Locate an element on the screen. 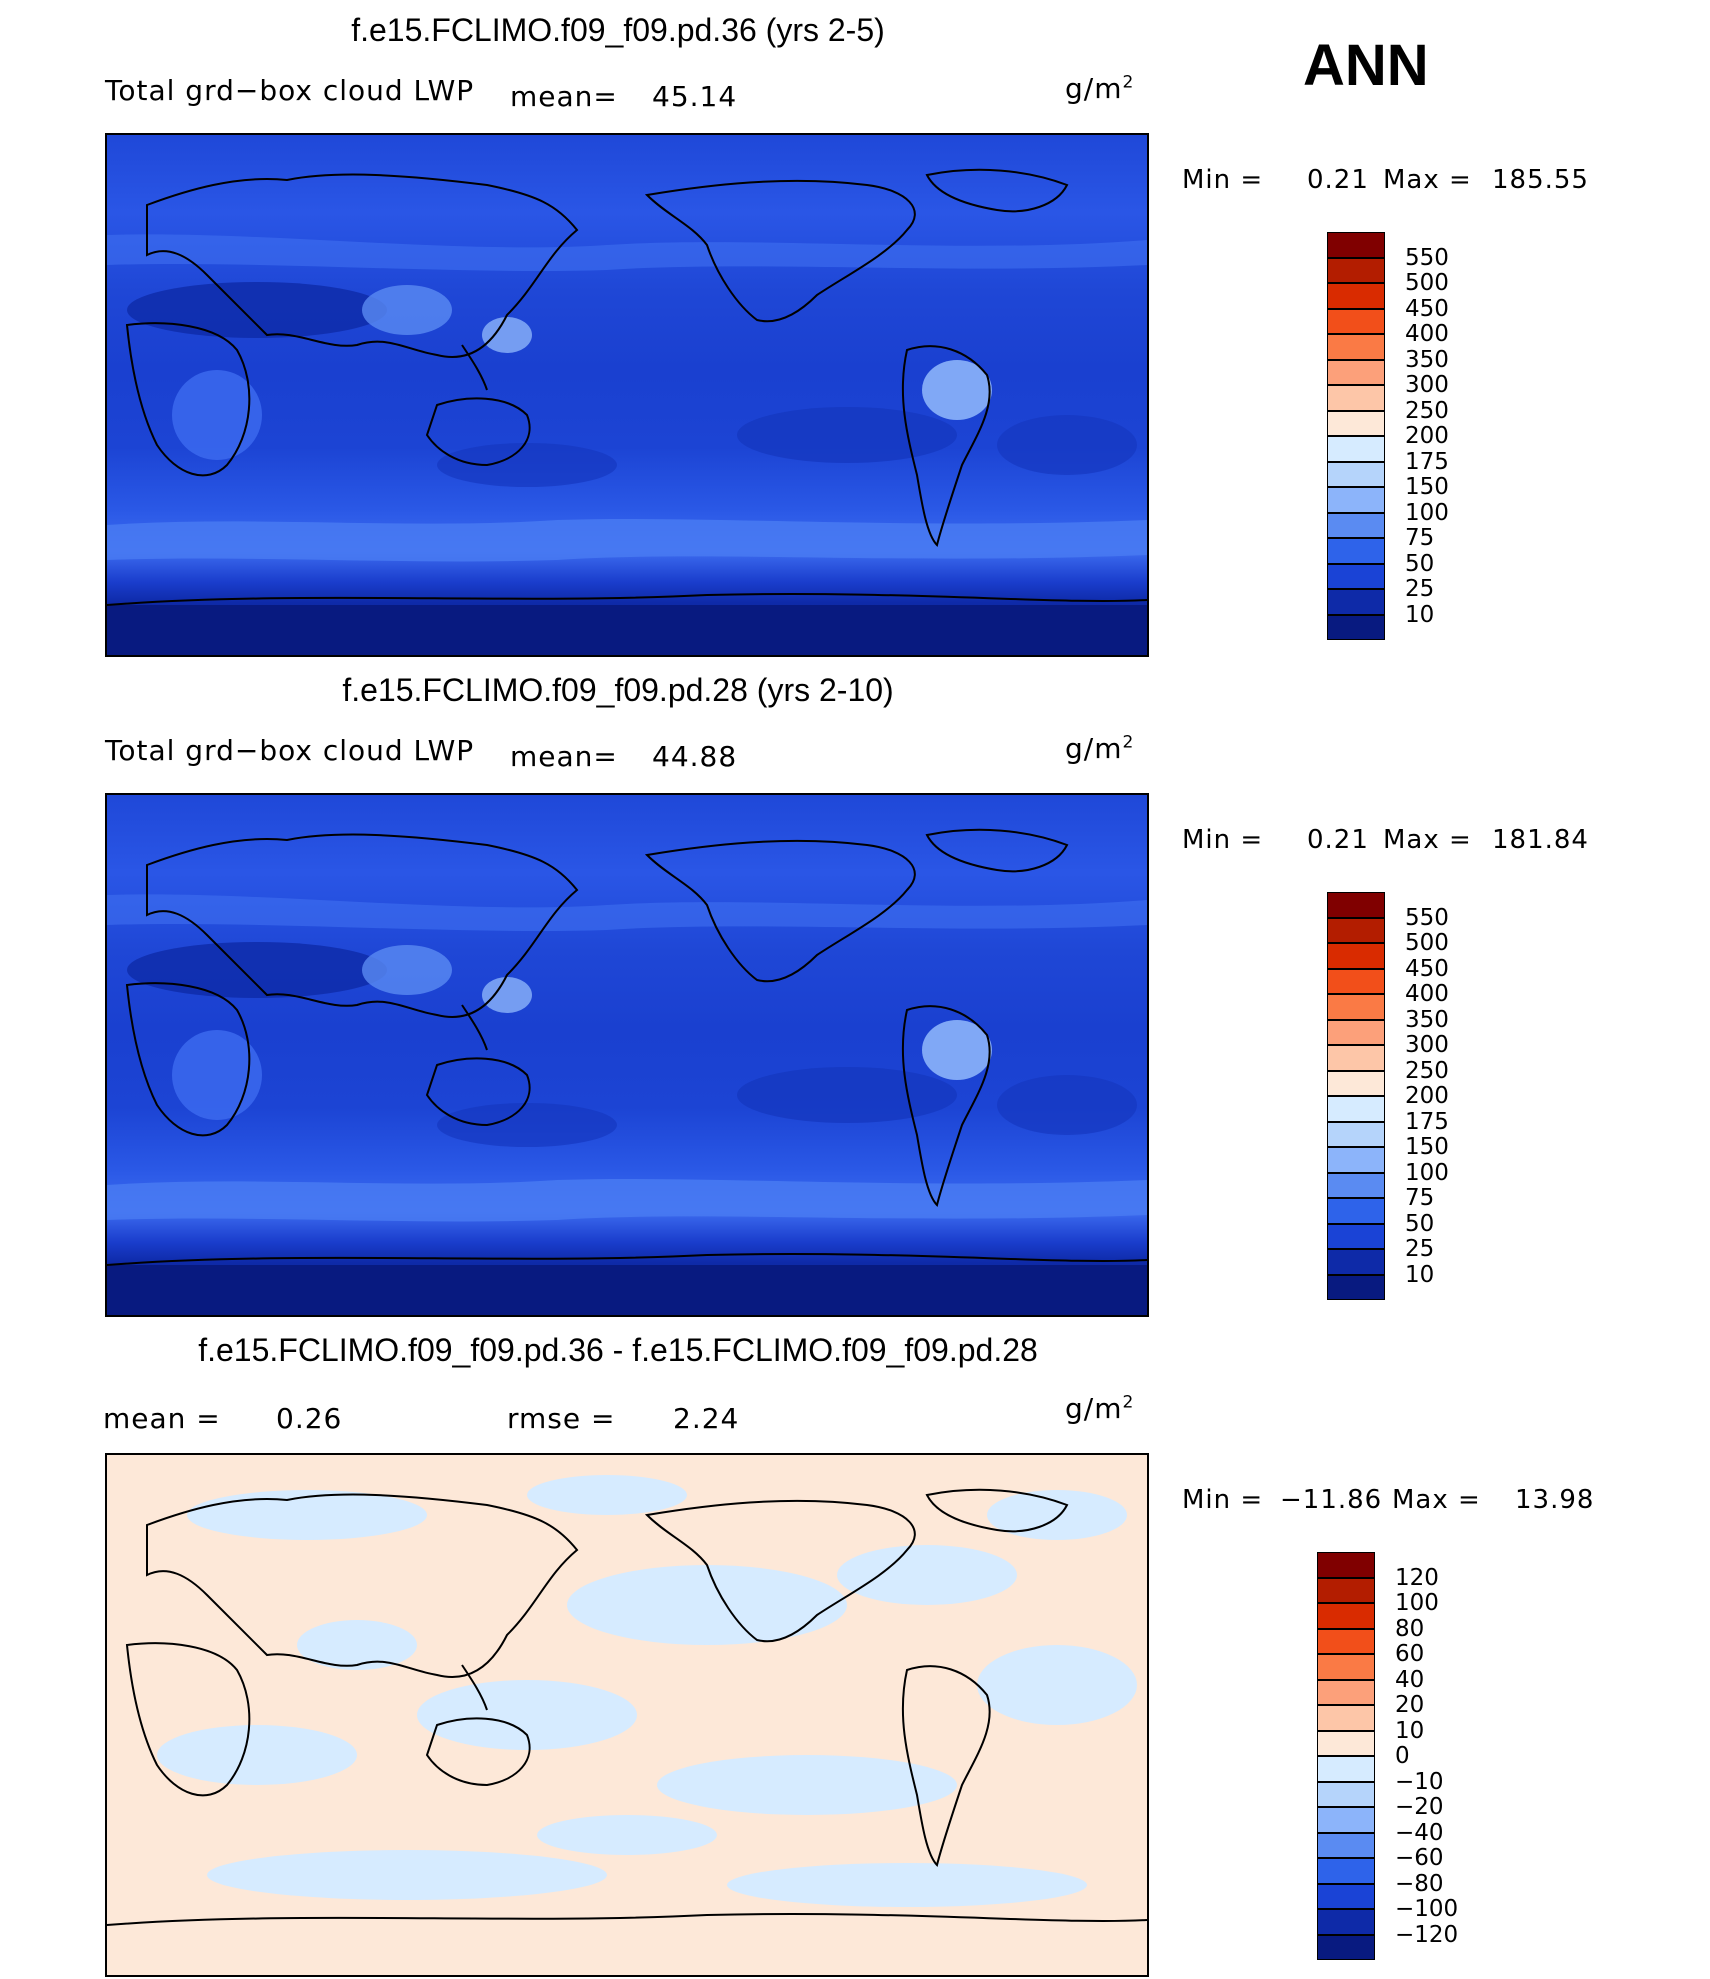 The image size is (1710, 1979). panel3-min-label: Min = is located at coordinates (1223, 1500).